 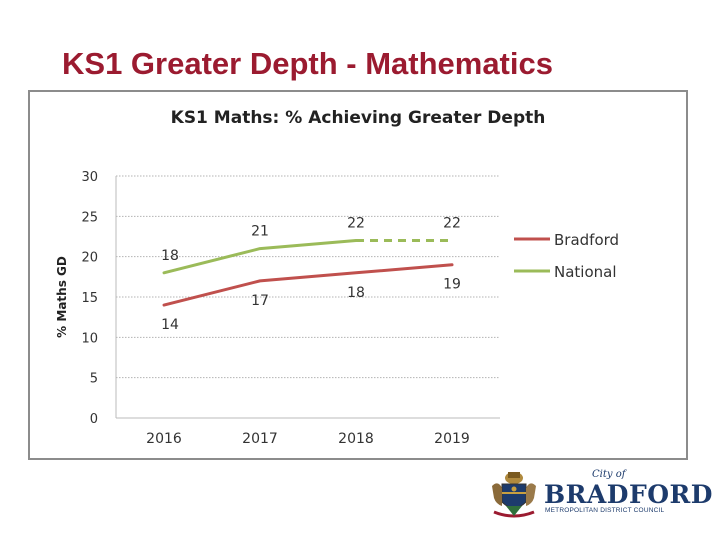 I want to click on legend: Bradford National, so click(x=566, y=256).